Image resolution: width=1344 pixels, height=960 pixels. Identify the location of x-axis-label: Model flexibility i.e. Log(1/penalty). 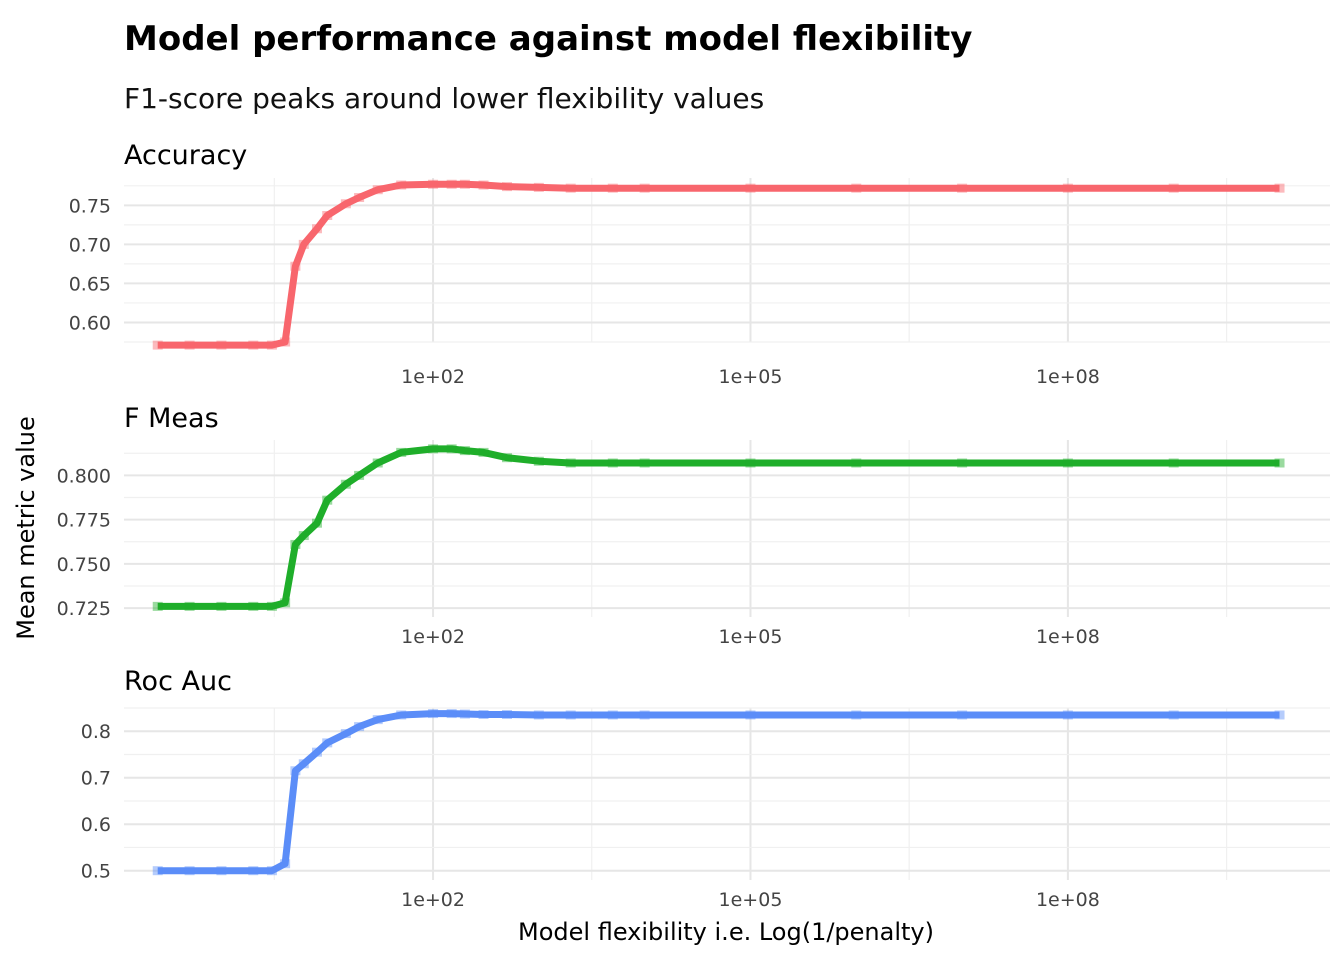
(726, 932).